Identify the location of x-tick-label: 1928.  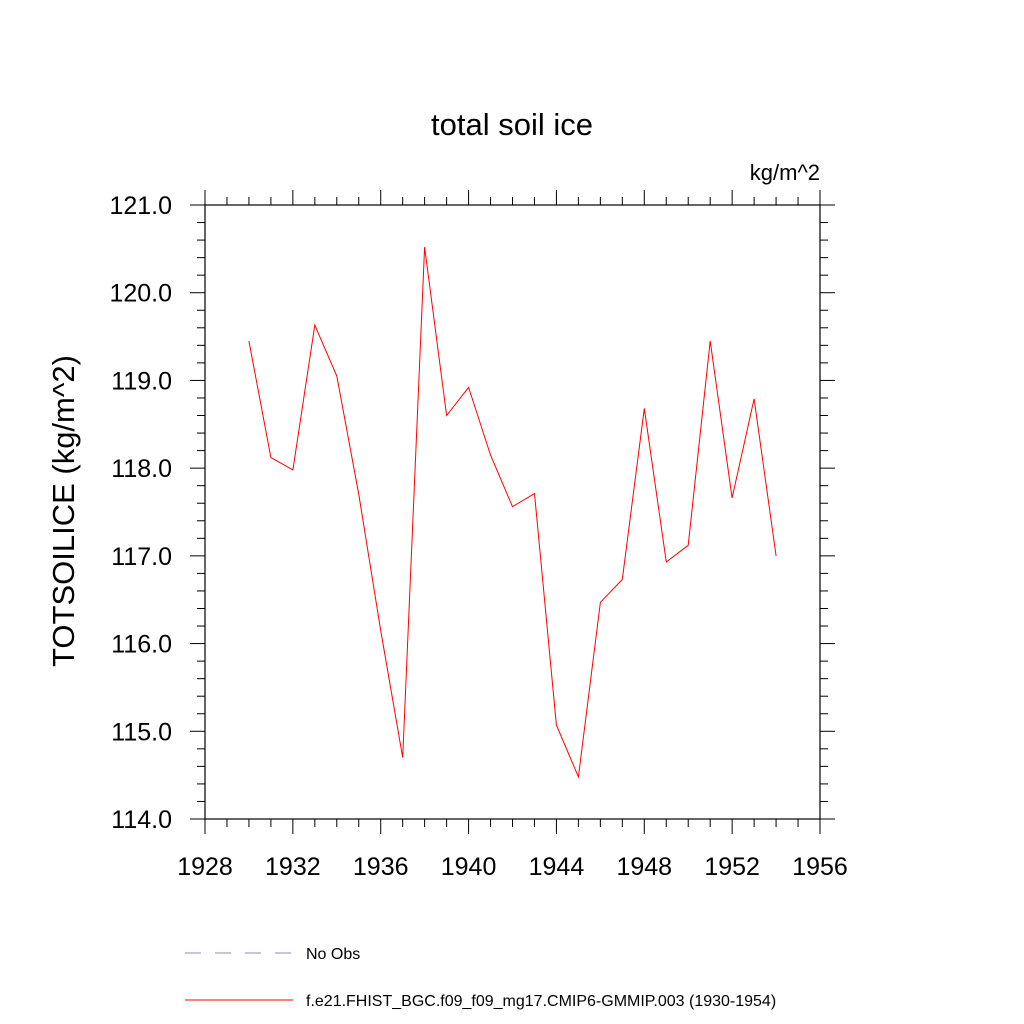
(205, 867).